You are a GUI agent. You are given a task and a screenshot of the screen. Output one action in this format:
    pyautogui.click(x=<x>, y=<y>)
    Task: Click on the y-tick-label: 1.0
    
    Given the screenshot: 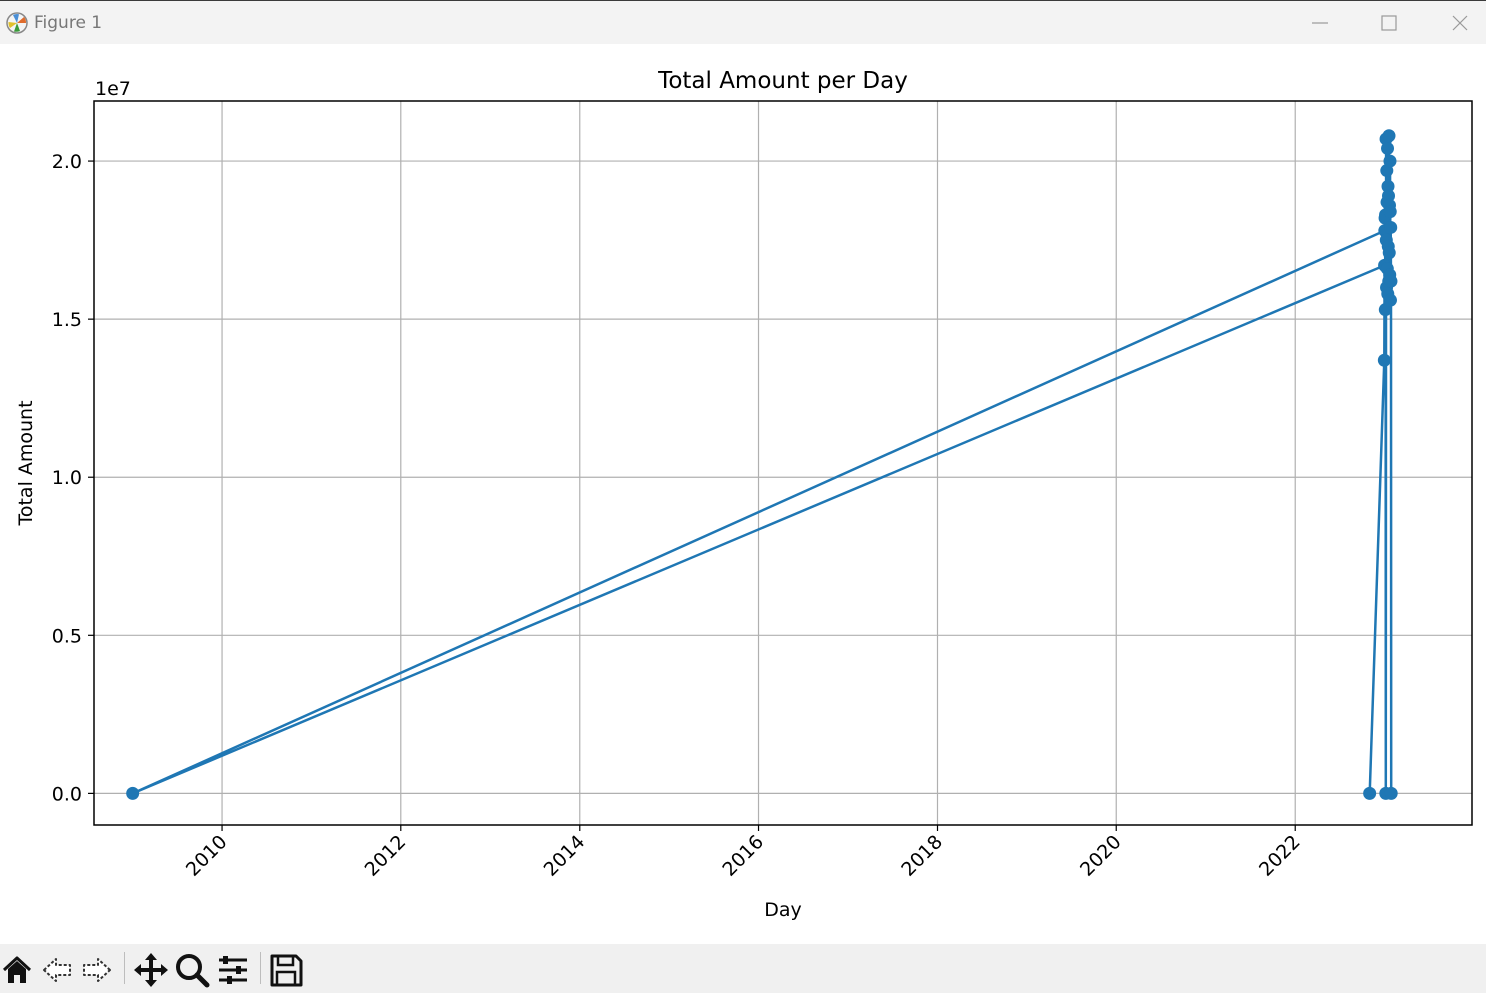 What is the action you would take?
    pyautogui.click(x=67, y=478)
    